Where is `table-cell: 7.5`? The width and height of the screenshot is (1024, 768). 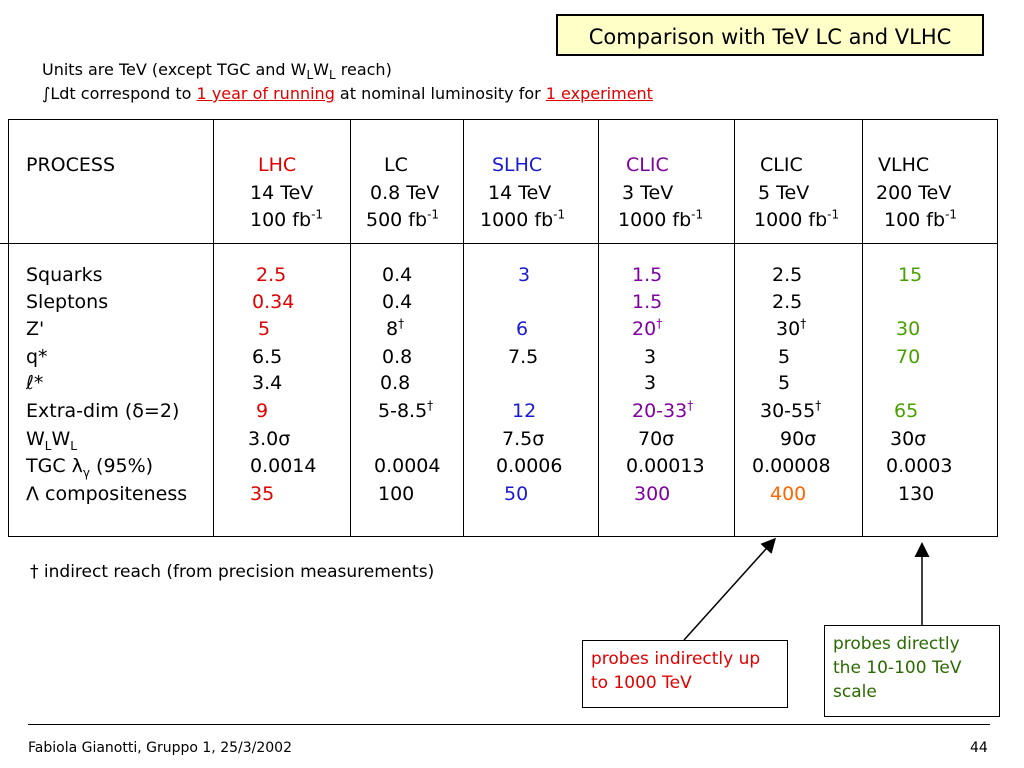
table-cell: 7.5 is located at coordinates (523, 357).